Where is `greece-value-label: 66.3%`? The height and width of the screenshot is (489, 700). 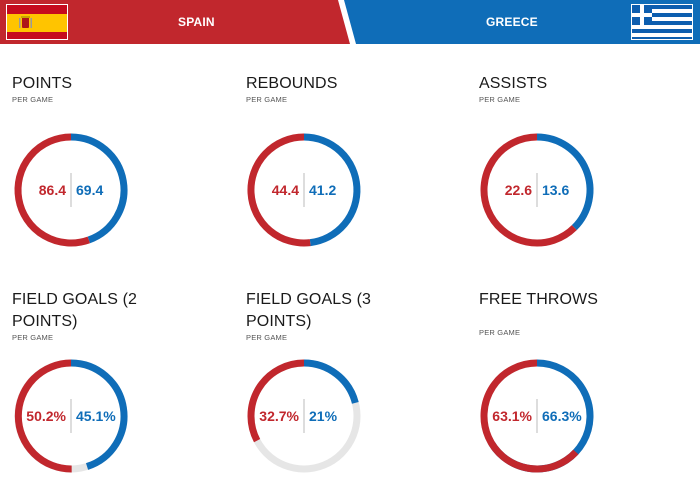 greece-value-label: 66.3% is located at coordinates (562, 416).